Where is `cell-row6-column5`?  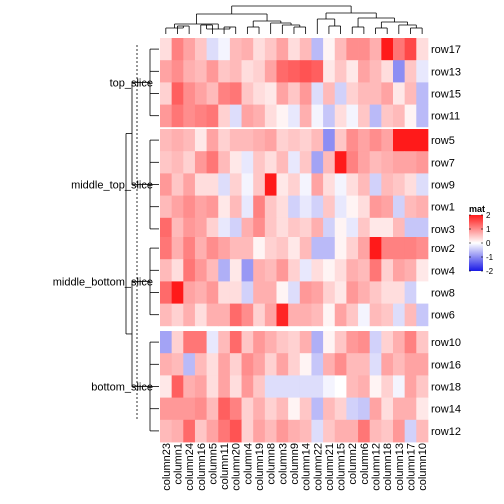
cell-row6-column5 is located at coordinates (212, 315).